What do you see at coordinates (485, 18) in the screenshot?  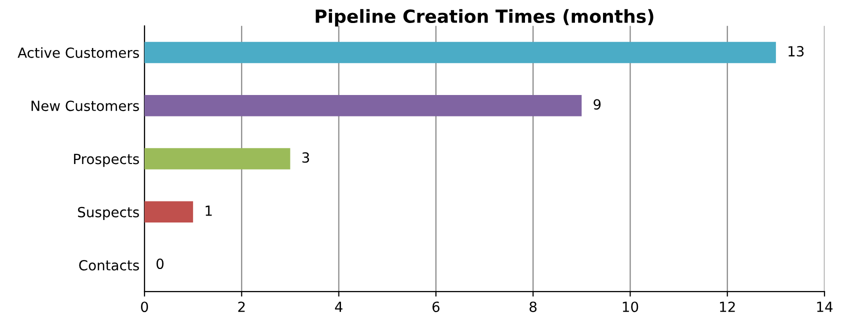 I see `chart-title: Pipeline Creation Times (months)` at bounding box center [485, 18].